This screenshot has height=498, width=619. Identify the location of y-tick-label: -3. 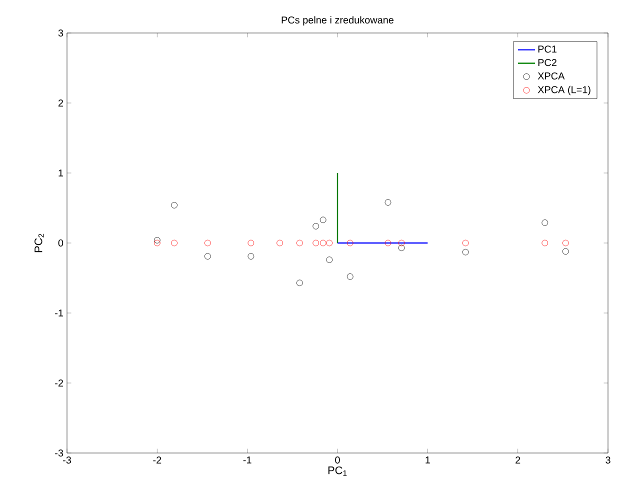
(59, 453).